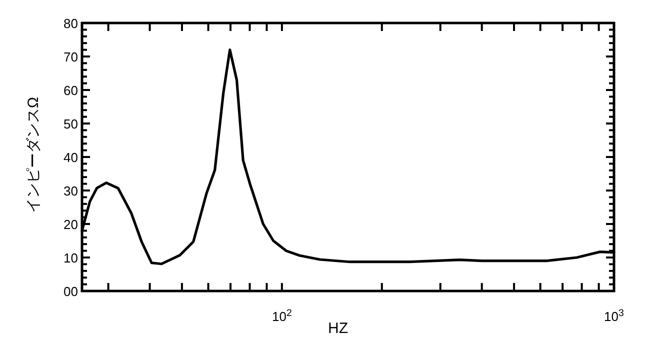 This screenshot has width=648, height=348. Describe the element at coordinates (71, 191) in the screenshot. I see `y-tick-label: 30` at that location.